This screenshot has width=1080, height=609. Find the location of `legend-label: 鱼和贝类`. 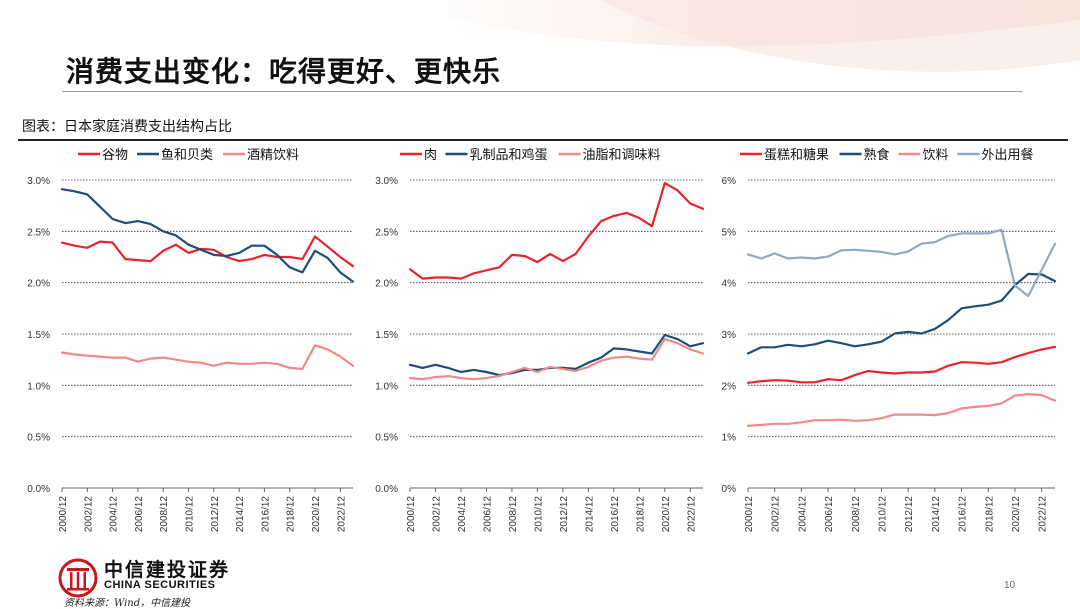

legend-label: 鱼和贝类 is located at coordinates (187, 155).